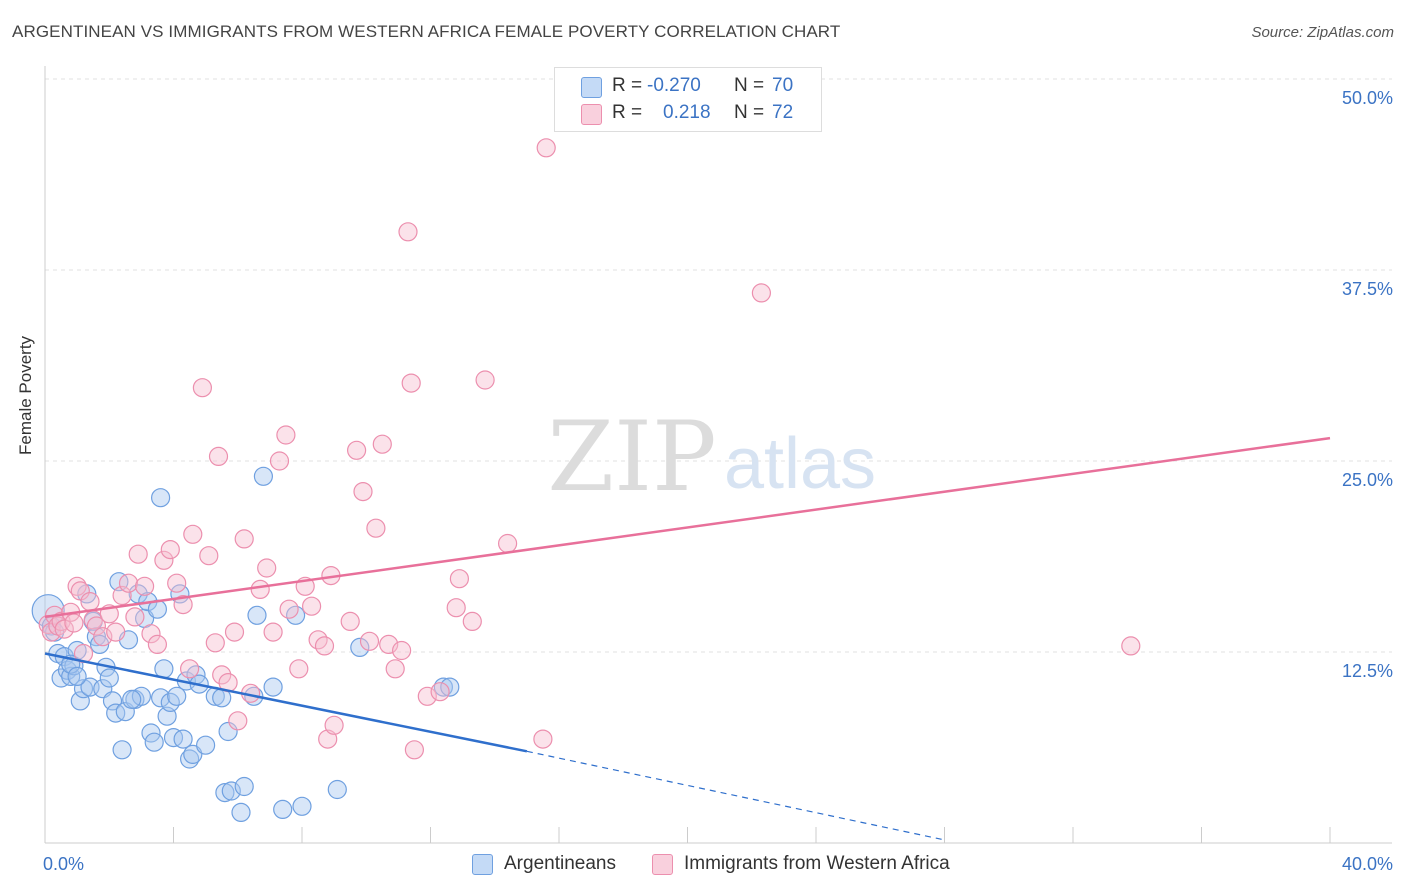  I want to click on y-tick-label: 50.0%, so click(1367, 98).